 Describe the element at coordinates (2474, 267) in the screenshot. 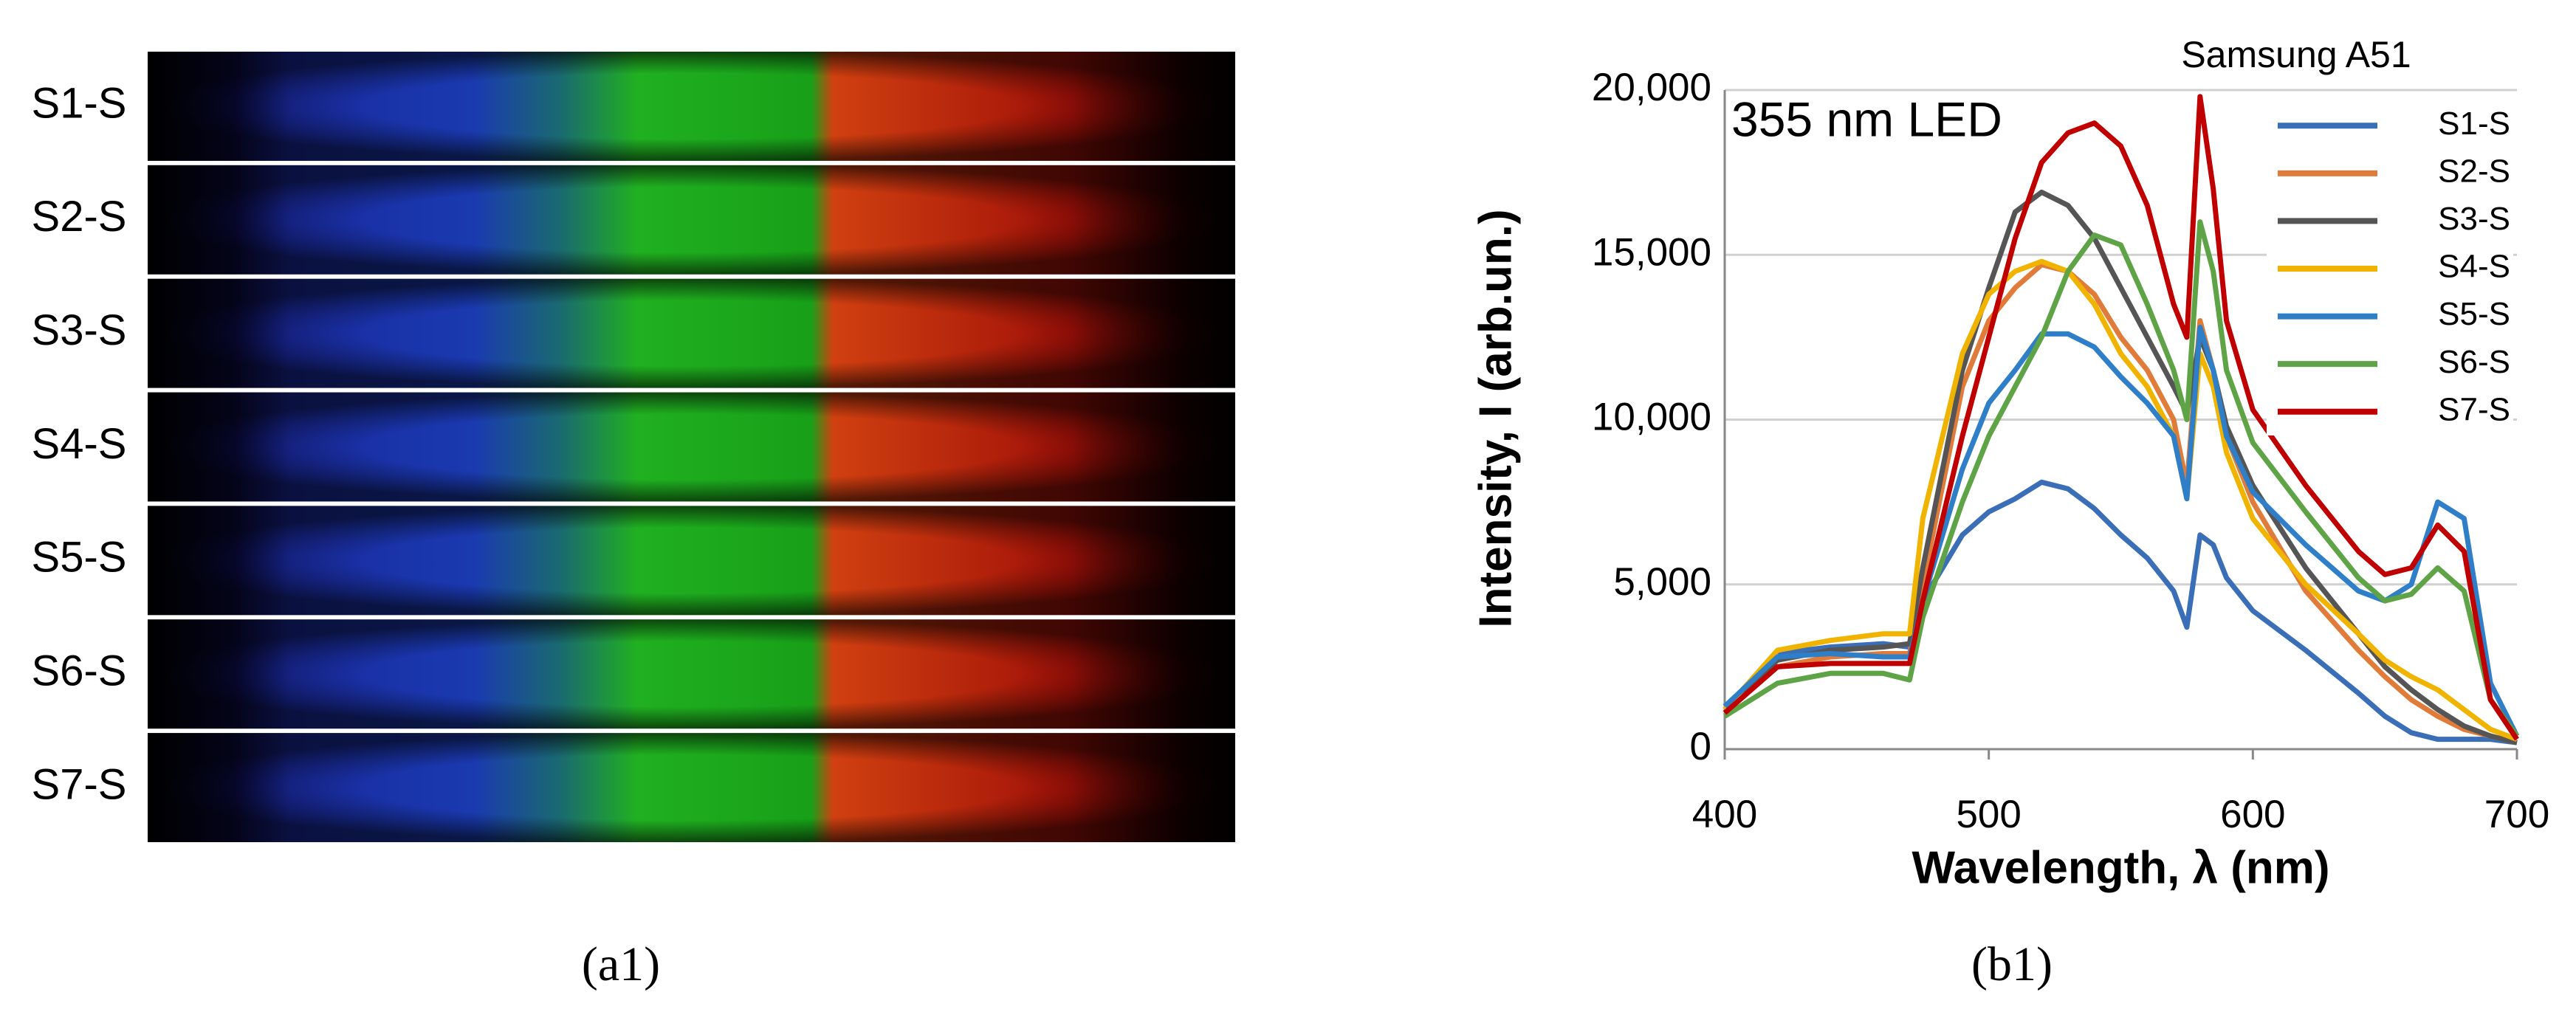

I see `legend-label: S4-S` at that location.